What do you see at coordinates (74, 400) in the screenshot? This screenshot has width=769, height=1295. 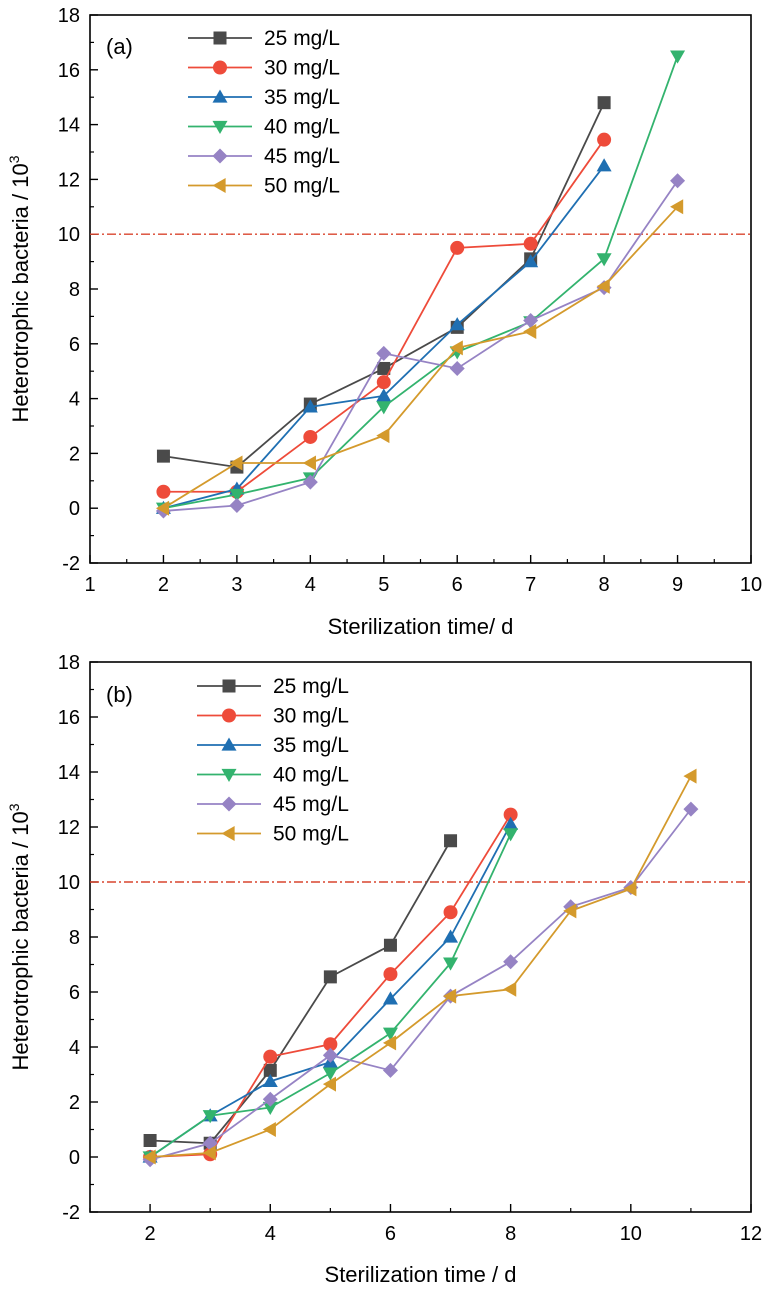 I see `y-tick-label: 4` at bounding box center [74, 400].